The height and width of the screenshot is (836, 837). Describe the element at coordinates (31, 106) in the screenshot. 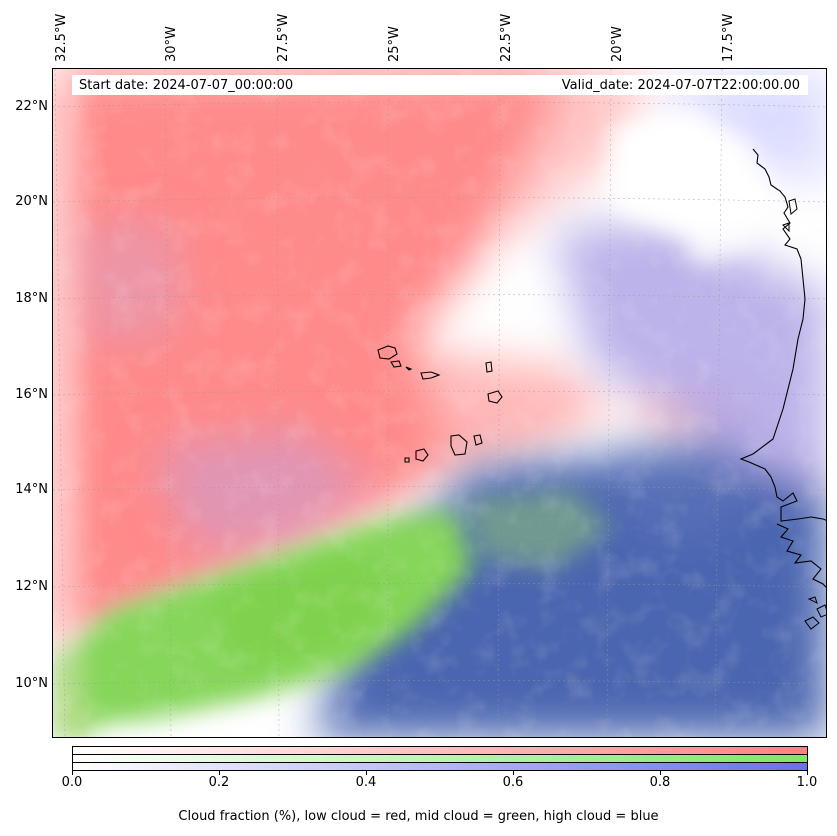

I see `lat-label: 22°N` at that location.